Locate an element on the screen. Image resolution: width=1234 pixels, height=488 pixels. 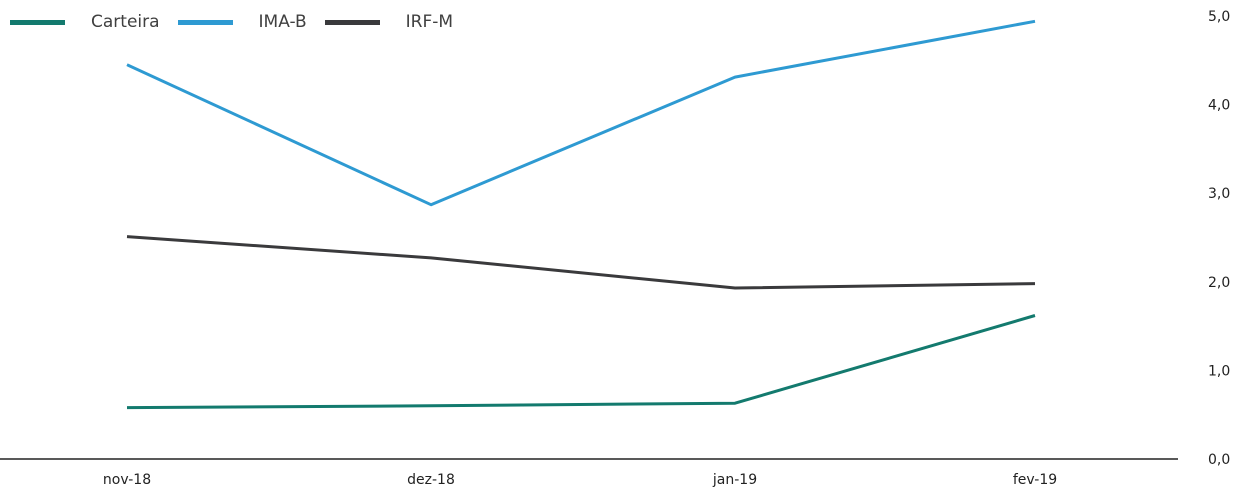
series-line-irf-m is located at coordinates (581, 262).